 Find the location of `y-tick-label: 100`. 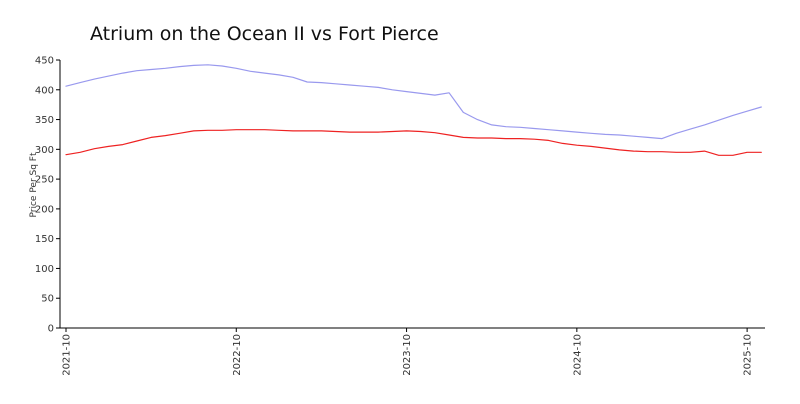

y-tick-label: 100 is located at coordinates (44, 269).